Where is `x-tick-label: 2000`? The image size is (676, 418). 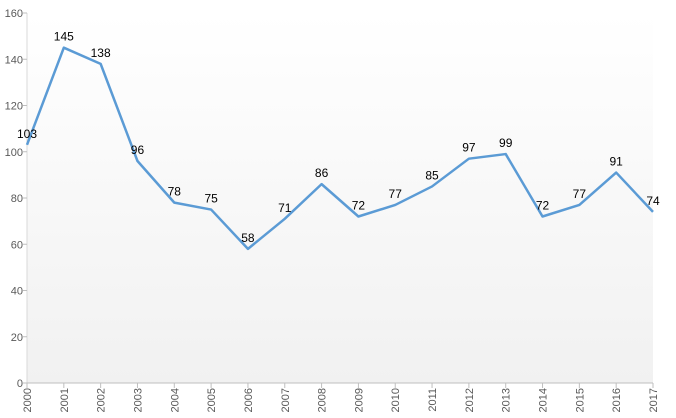
x-tick-label: 2000 is located at coordinates (28, 400).